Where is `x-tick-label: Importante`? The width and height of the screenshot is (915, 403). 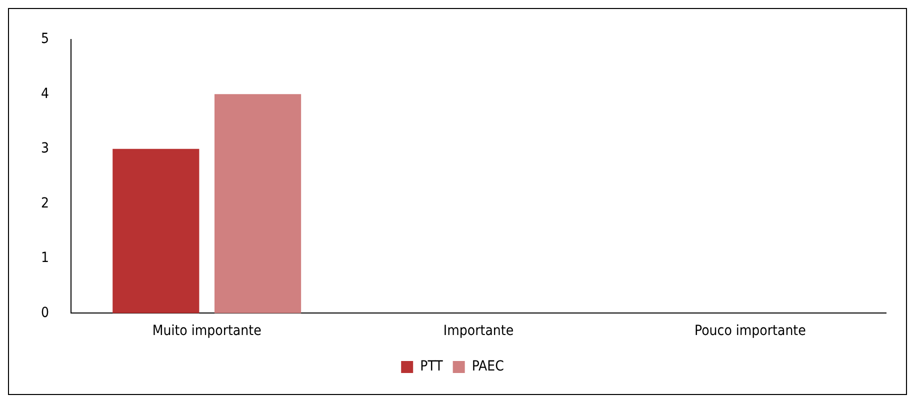 x-tick-label: Importante is located at coordinates (478, 331).